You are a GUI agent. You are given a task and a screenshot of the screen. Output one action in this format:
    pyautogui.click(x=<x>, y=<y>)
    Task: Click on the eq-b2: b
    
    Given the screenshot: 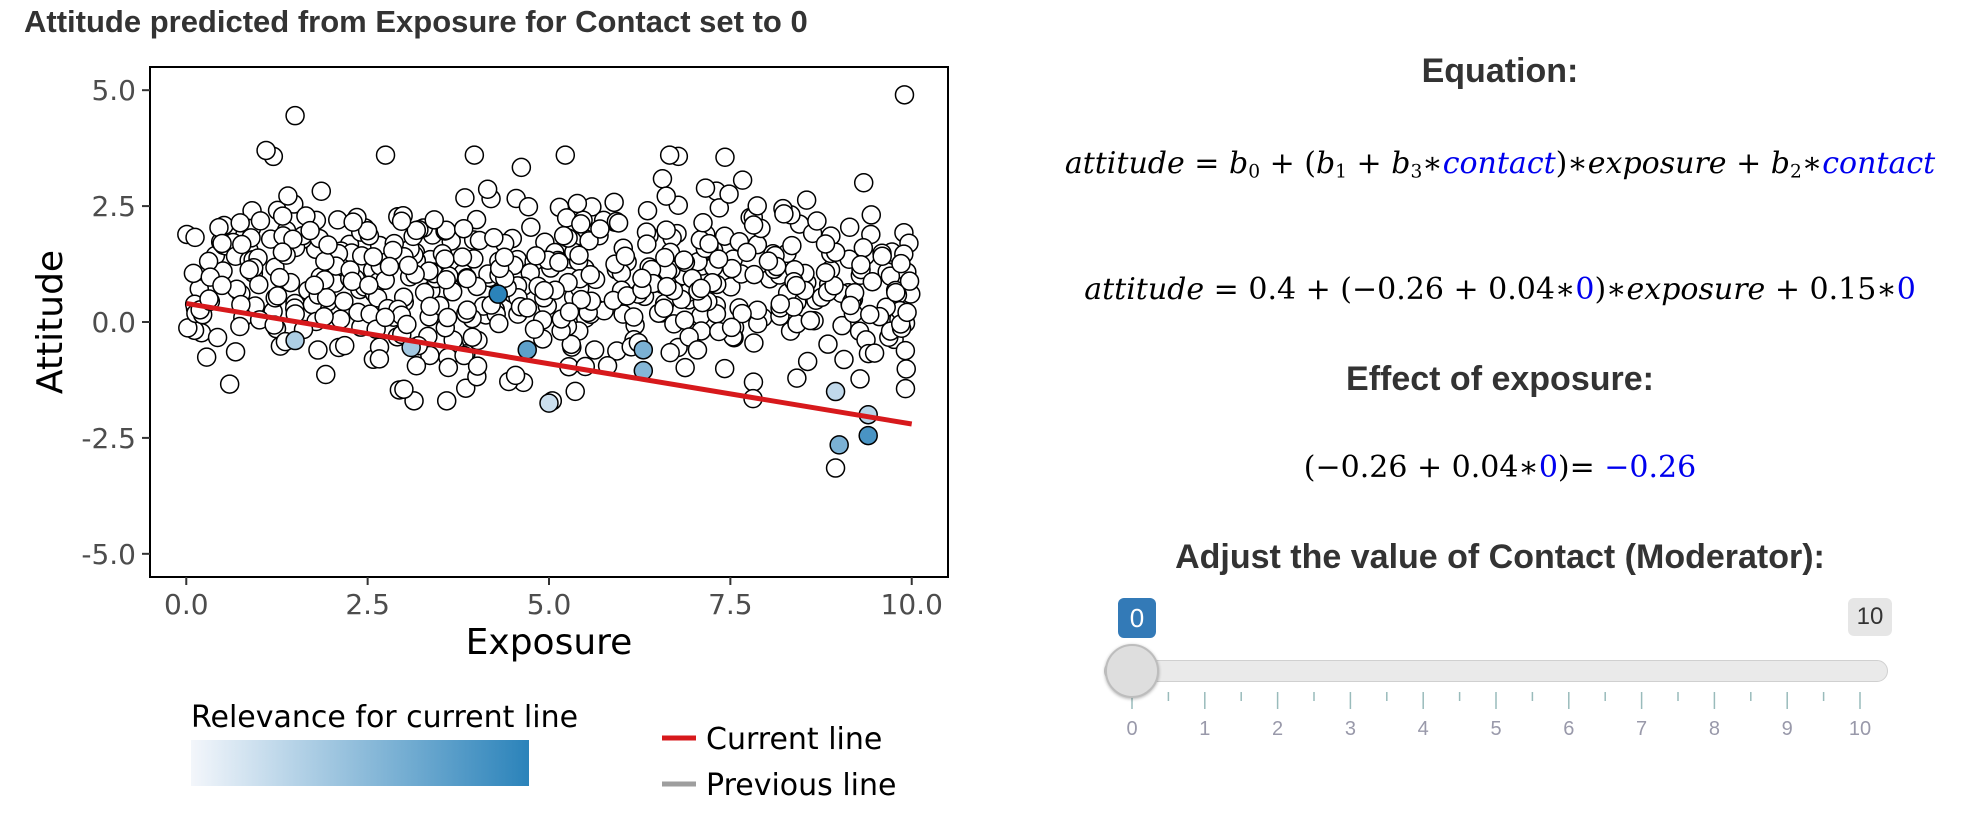 What is the action you would take?
    pyautogui.click(x=1780, y=163)
    